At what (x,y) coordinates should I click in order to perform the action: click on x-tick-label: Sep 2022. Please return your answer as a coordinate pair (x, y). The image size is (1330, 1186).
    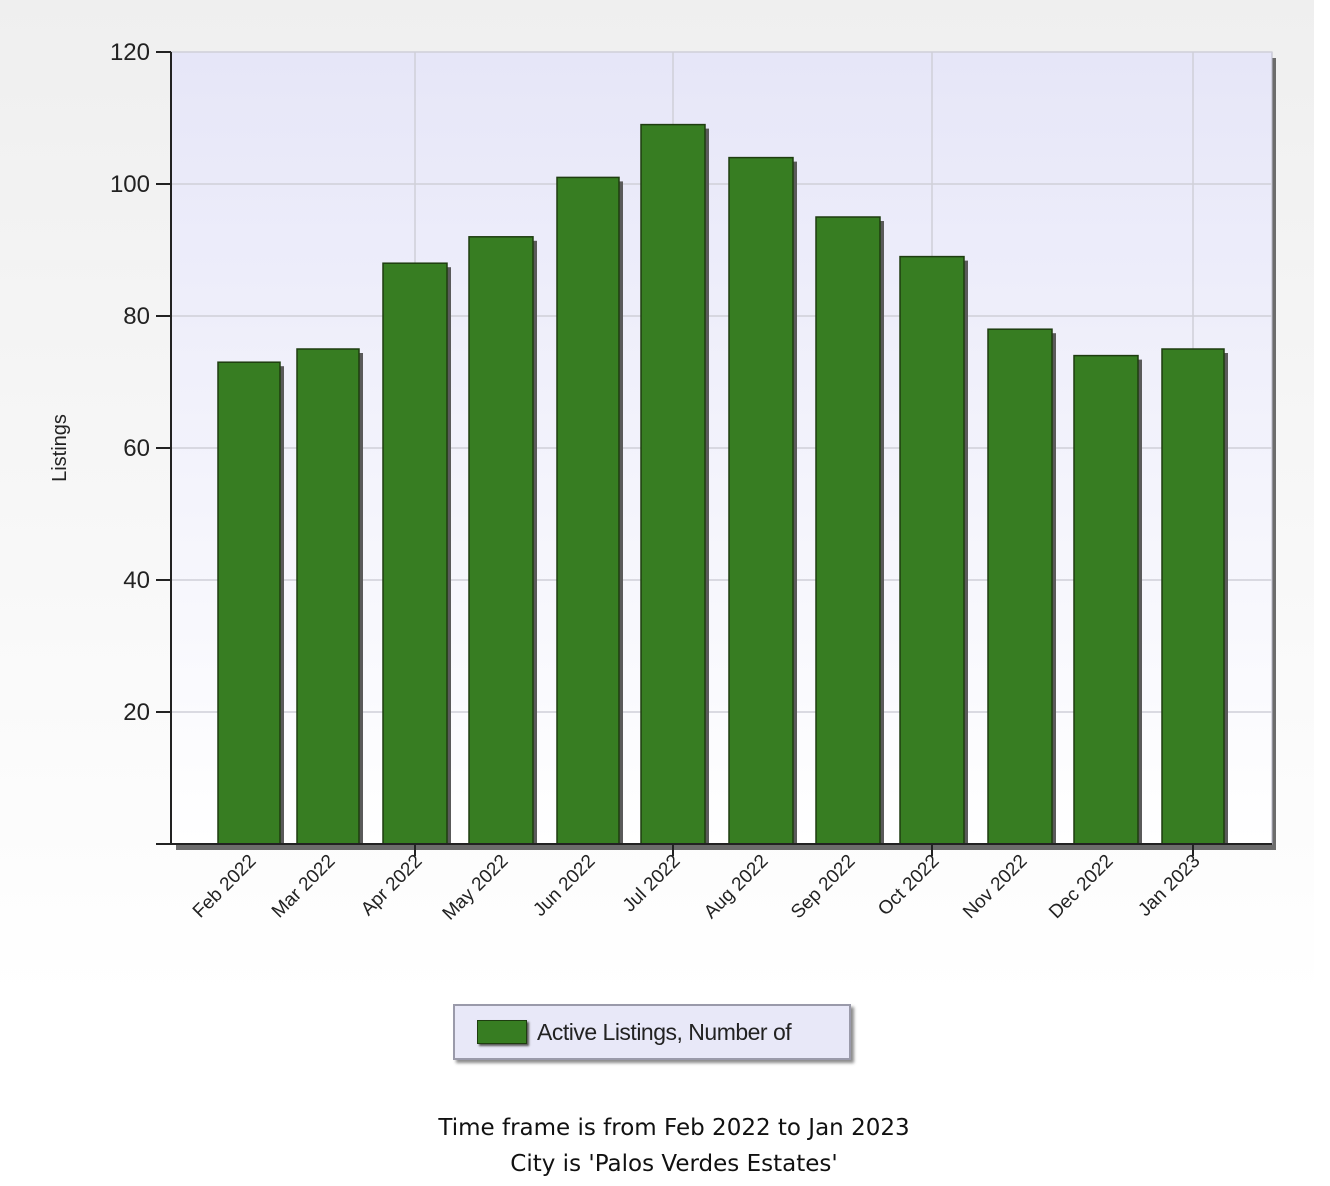
    Looking at the image, I should click on (823, 887).